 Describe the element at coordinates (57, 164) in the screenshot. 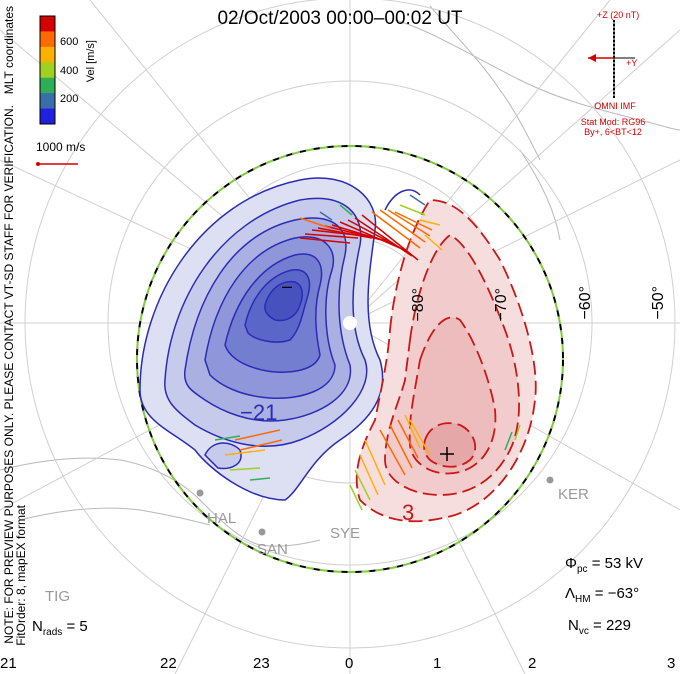

I see `velocity-scale-vector` at that location.